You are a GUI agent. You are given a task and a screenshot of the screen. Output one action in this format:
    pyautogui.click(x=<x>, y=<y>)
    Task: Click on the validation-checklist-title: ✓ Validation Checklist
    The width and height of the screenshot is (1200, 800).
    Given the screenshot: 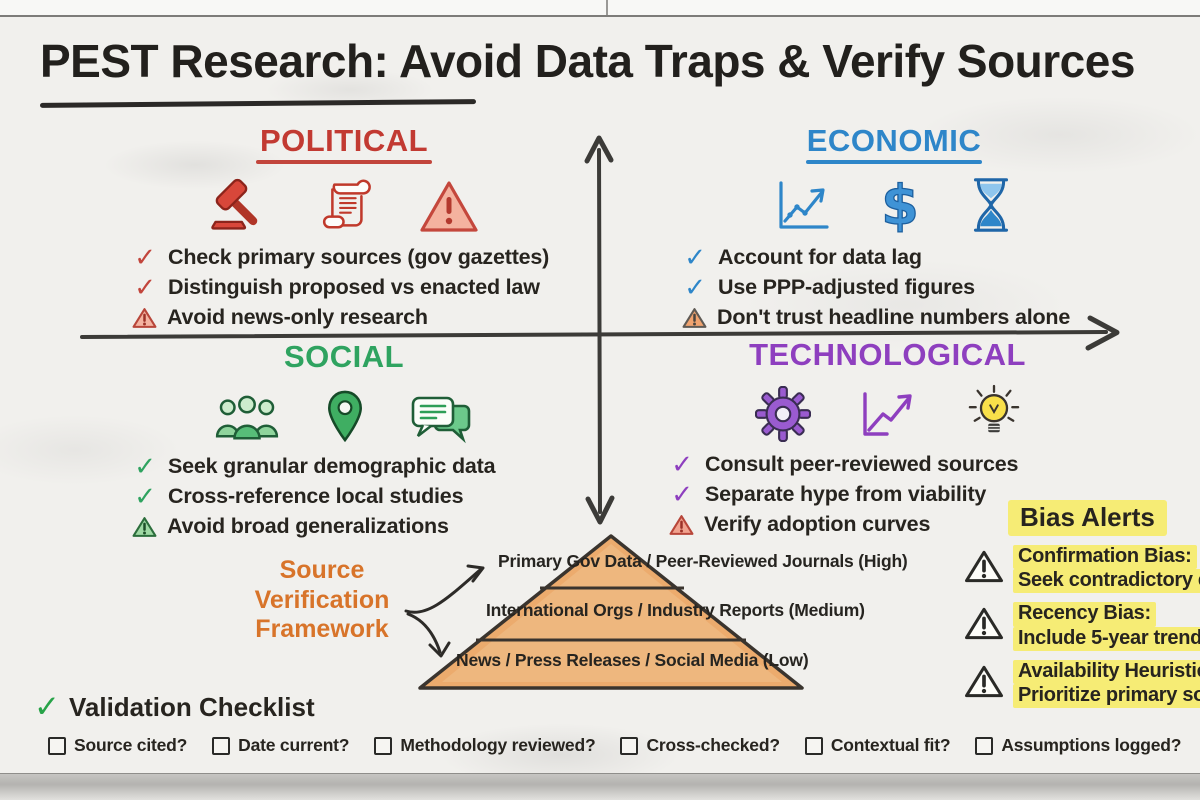 What is the action you would take?
    pyautogui.click(x=174, y=707)
    